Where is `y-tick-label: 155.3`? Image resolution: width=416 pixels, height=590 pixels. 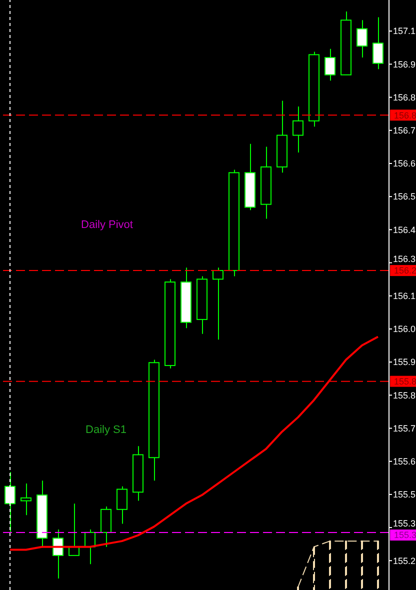 y-tick-label: 155.3 is located at coordinates (404, 523).